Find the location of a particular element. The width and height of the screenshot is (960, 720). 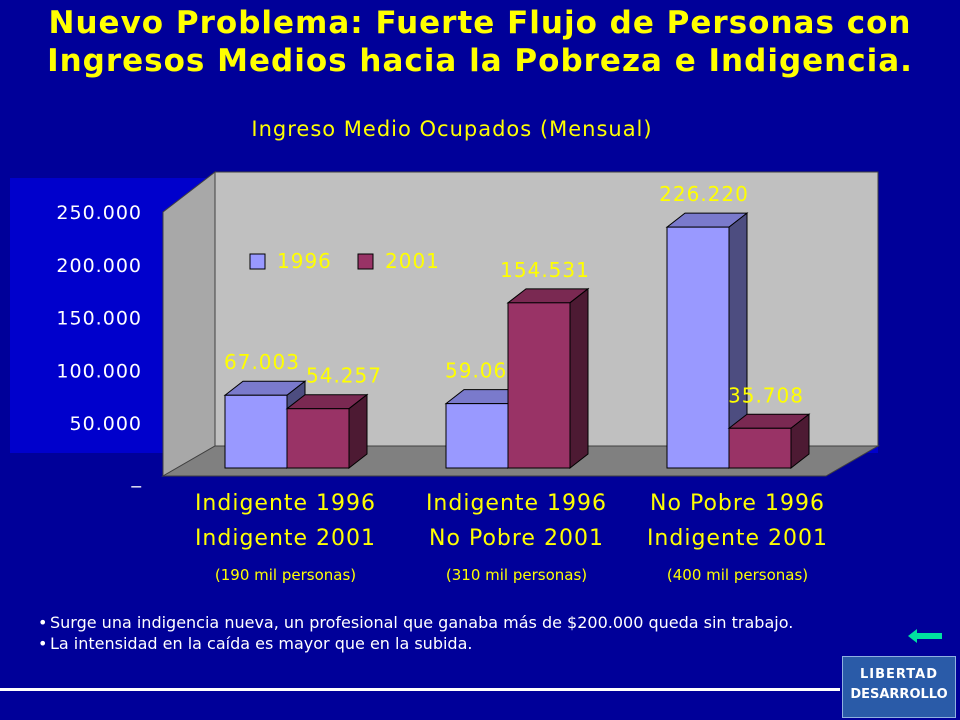

category-note: (310 mil personas) is located at coordinates (516, 575).